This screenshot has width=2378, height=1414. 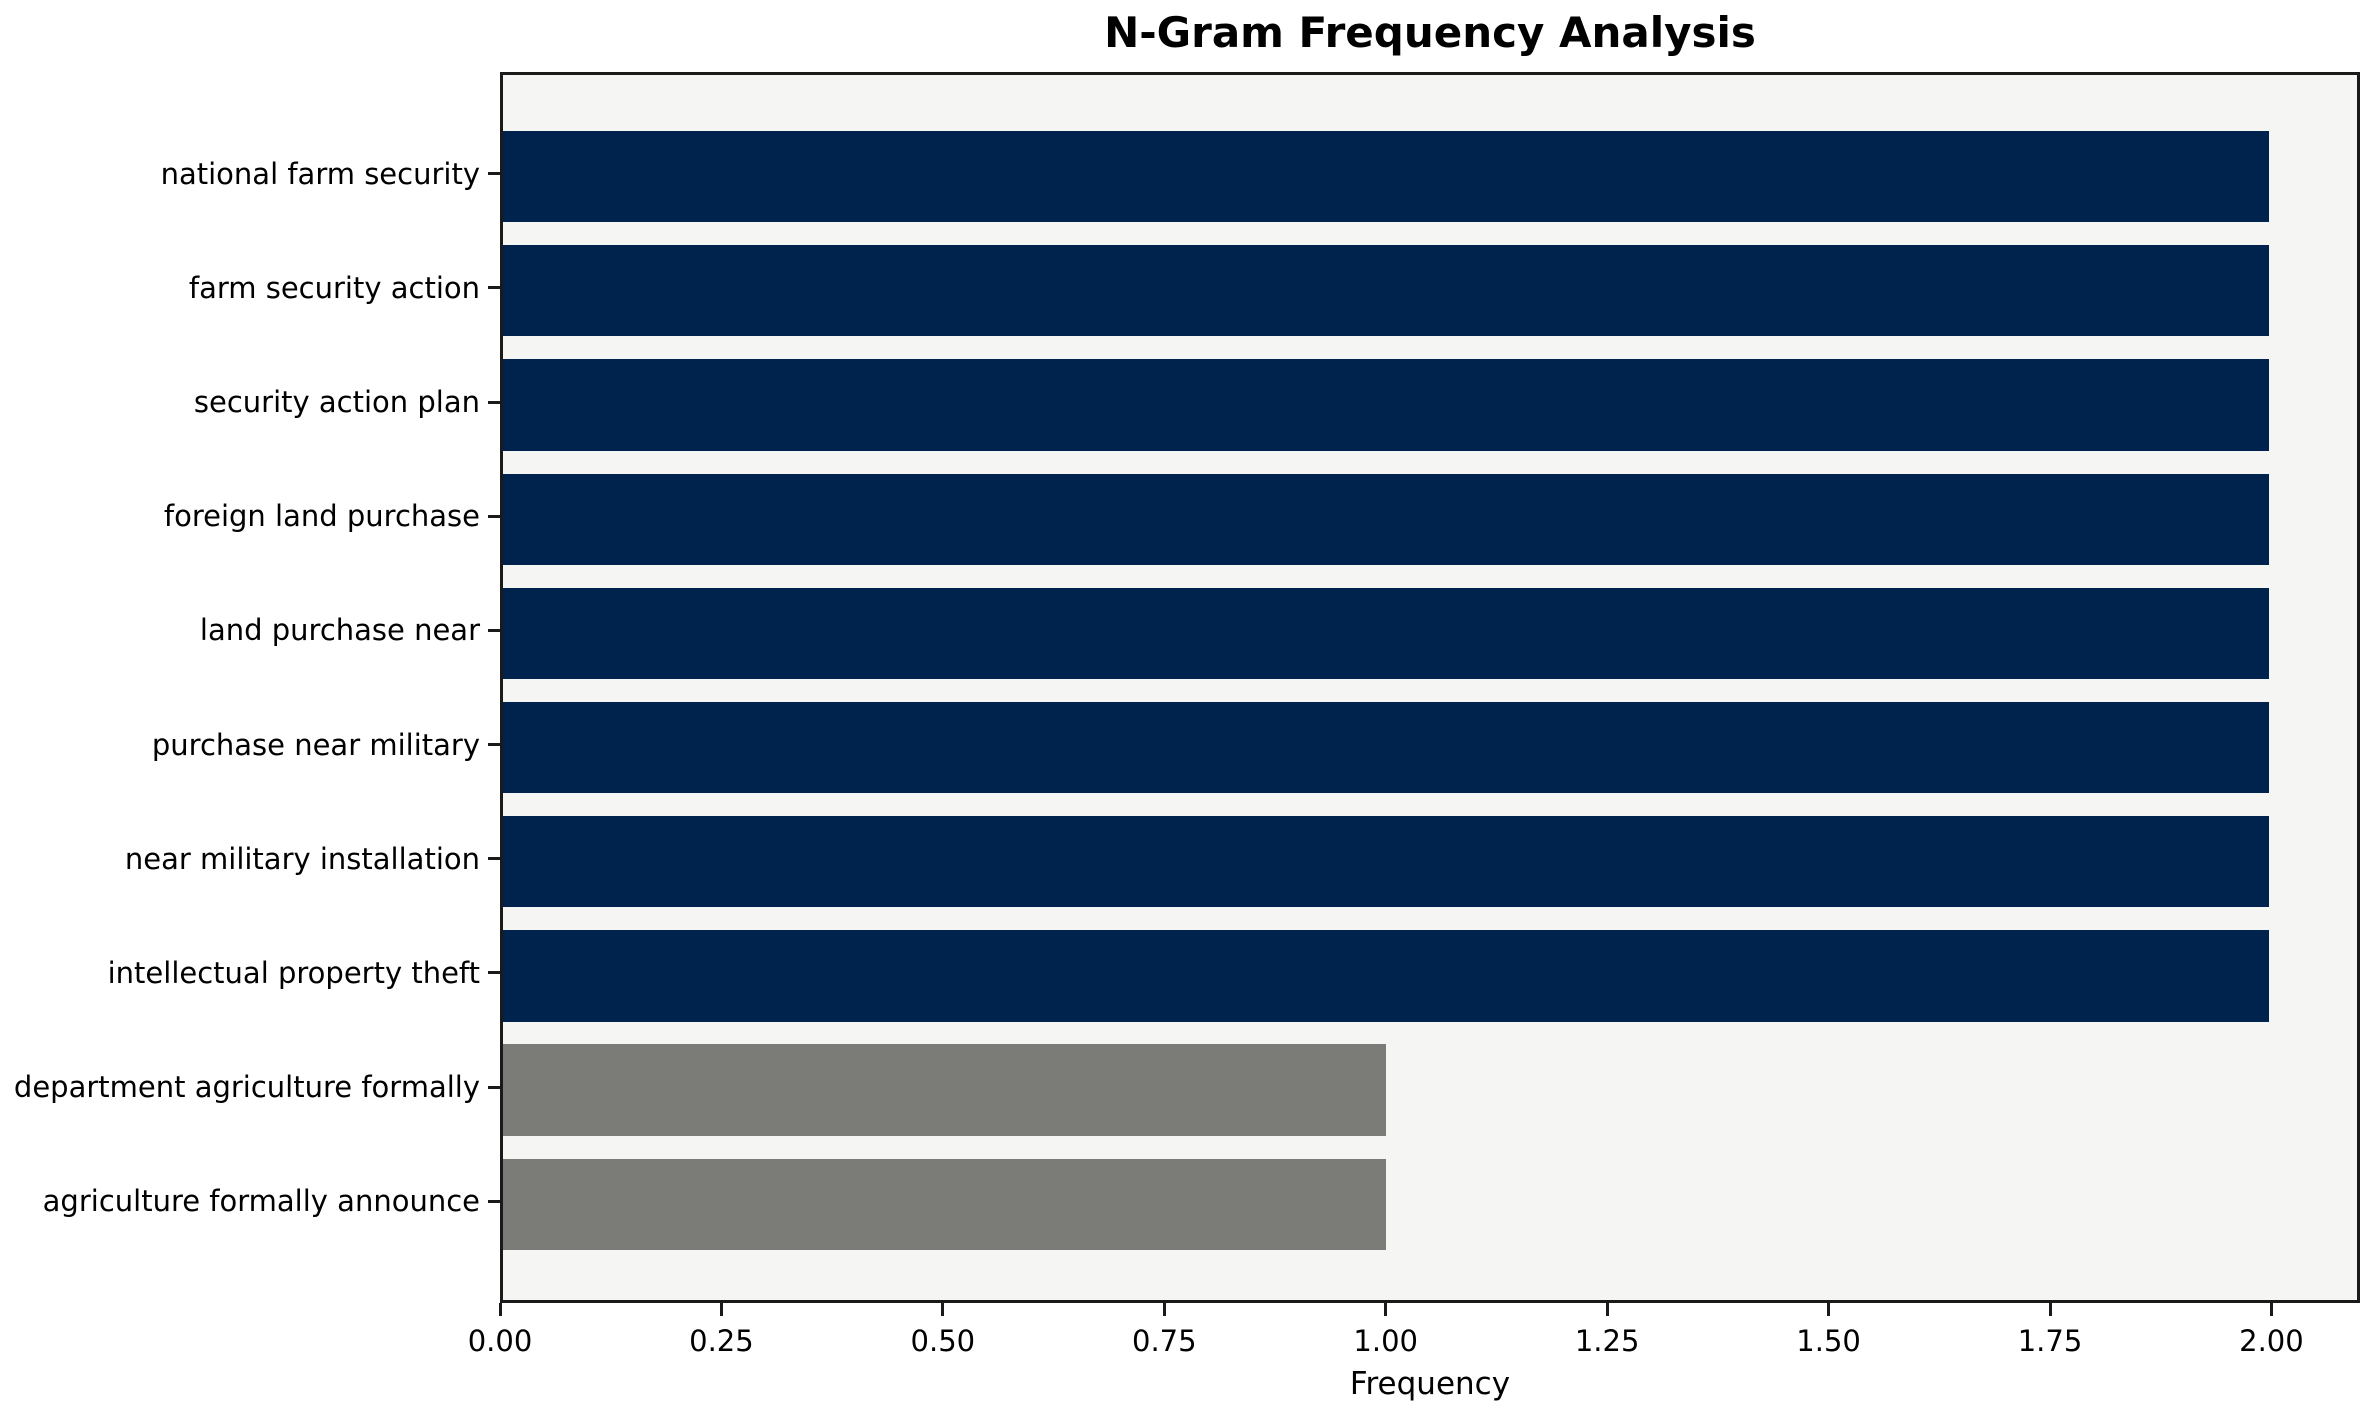 I want to click on y-tick-label: land purchase near, so click(x=339, y=630).